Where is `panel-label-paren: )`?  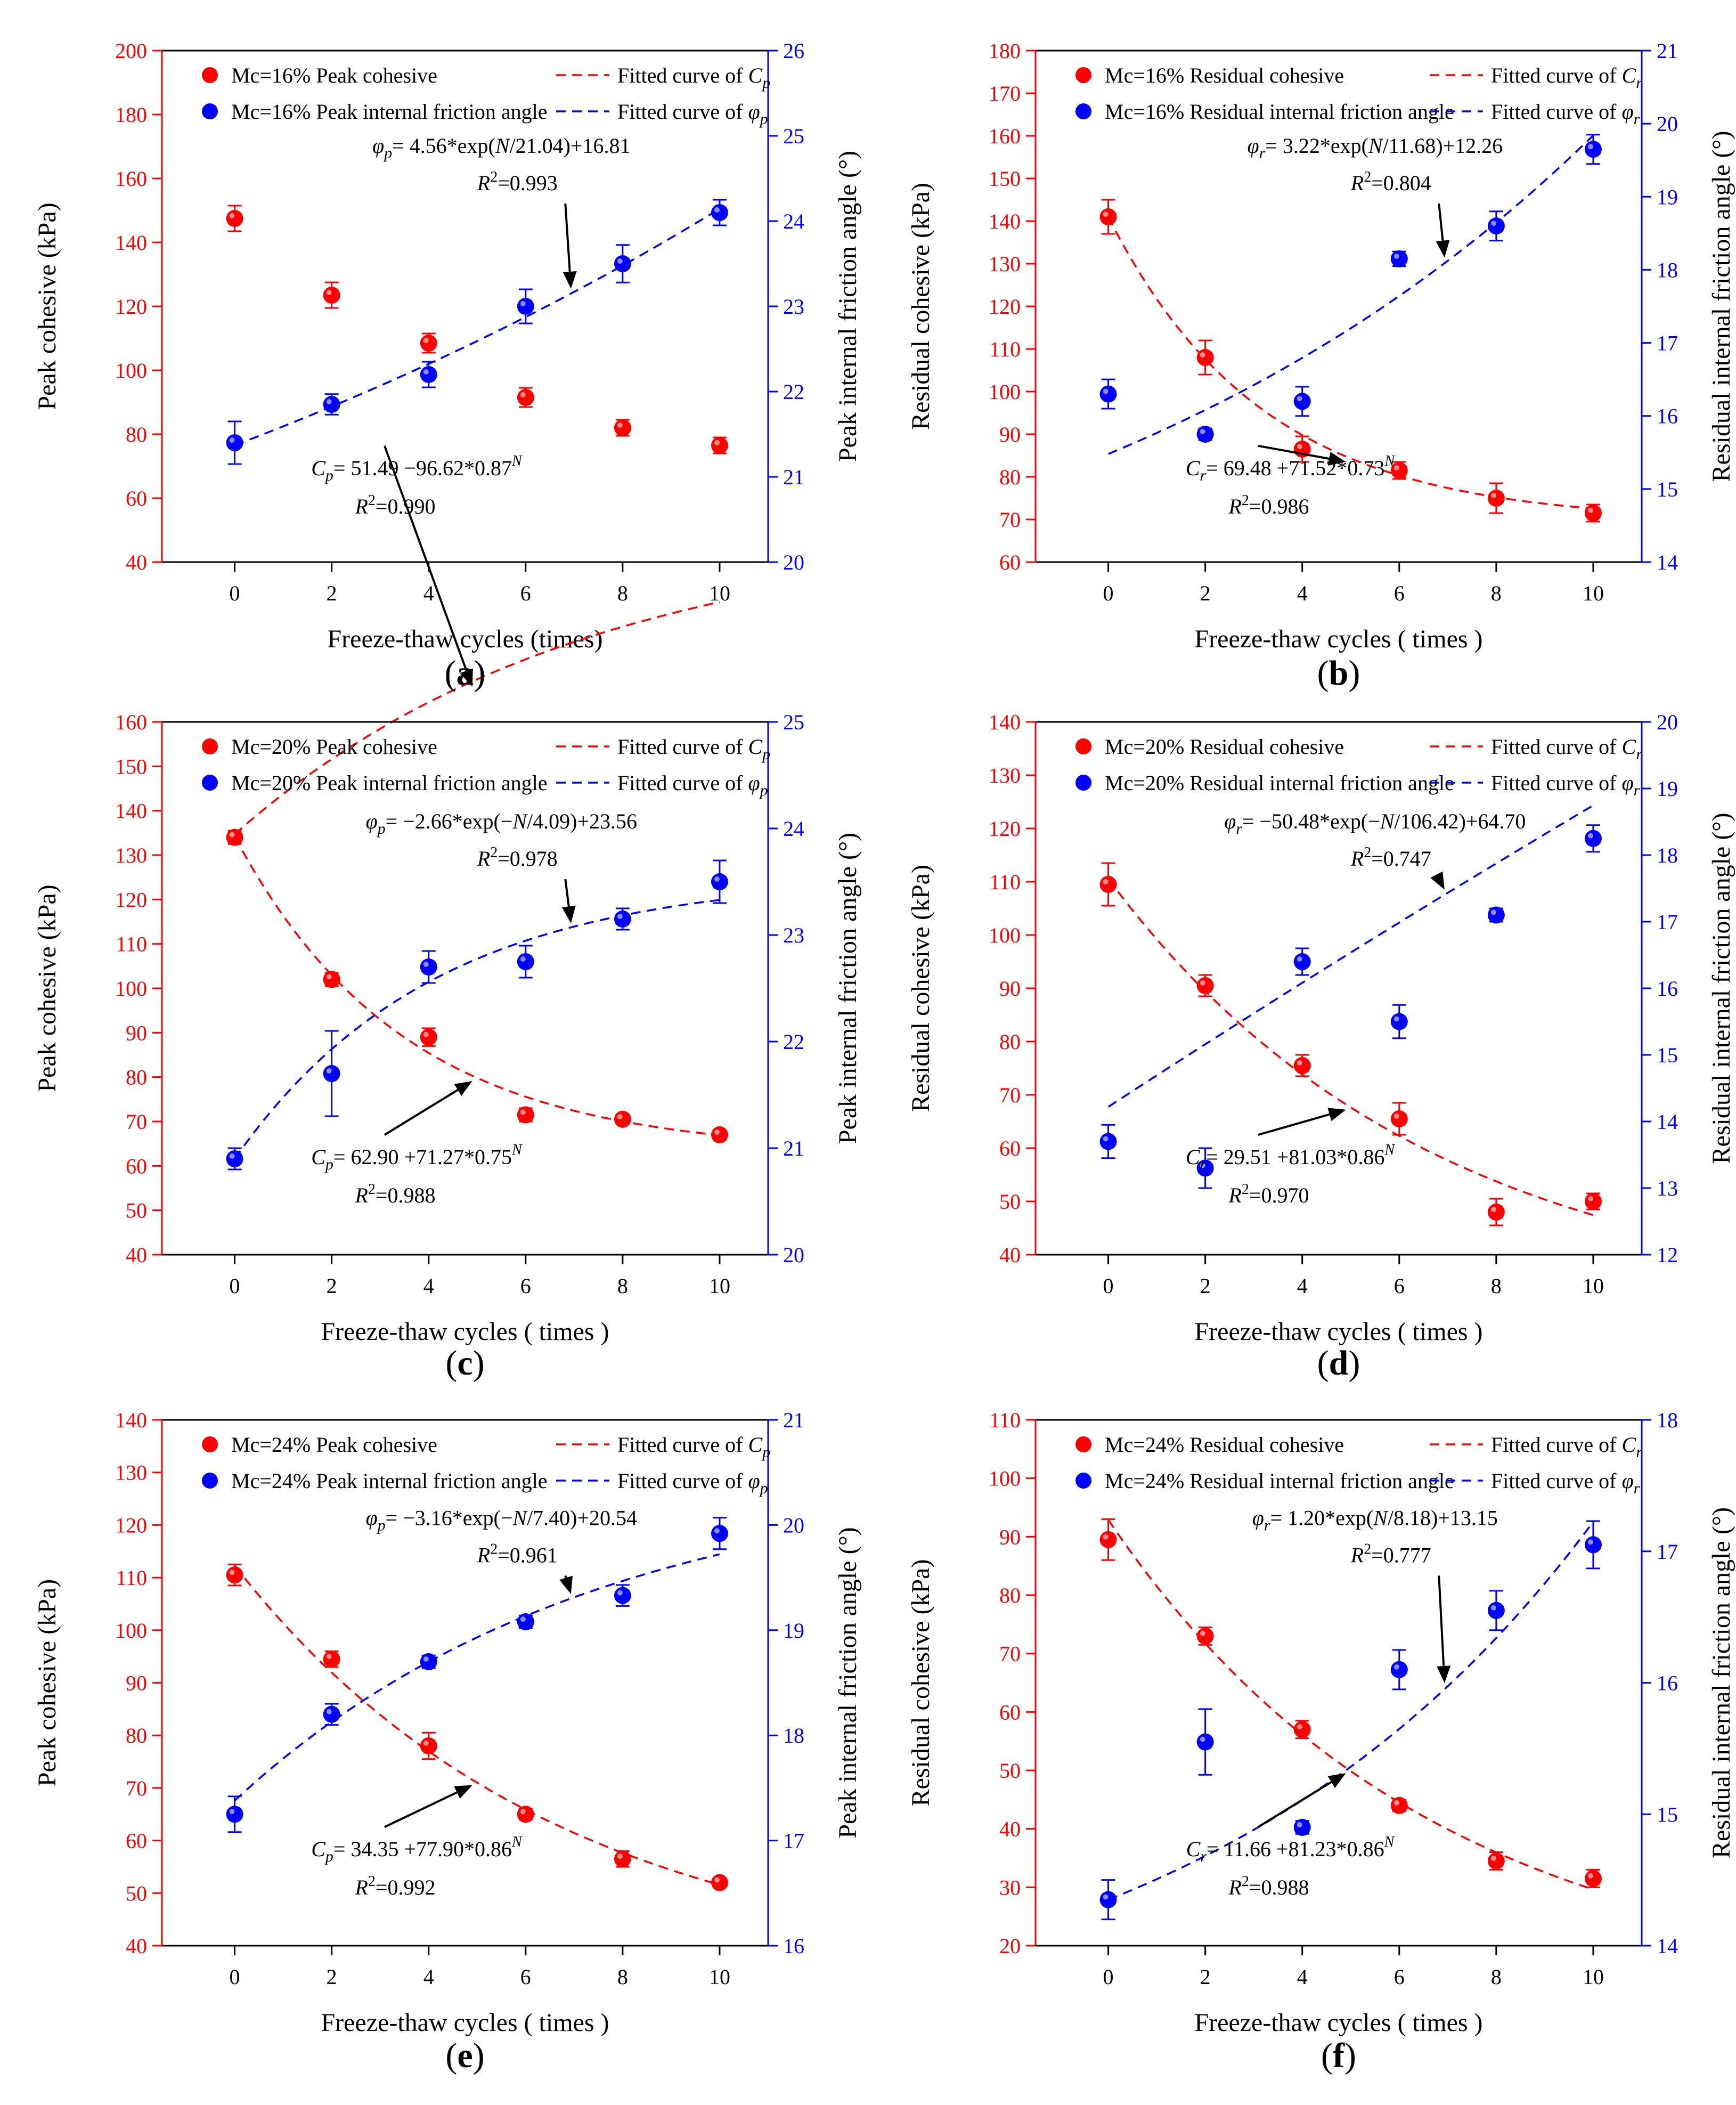 panel-label-paren: ) is located at coordinates (1354, 1364).